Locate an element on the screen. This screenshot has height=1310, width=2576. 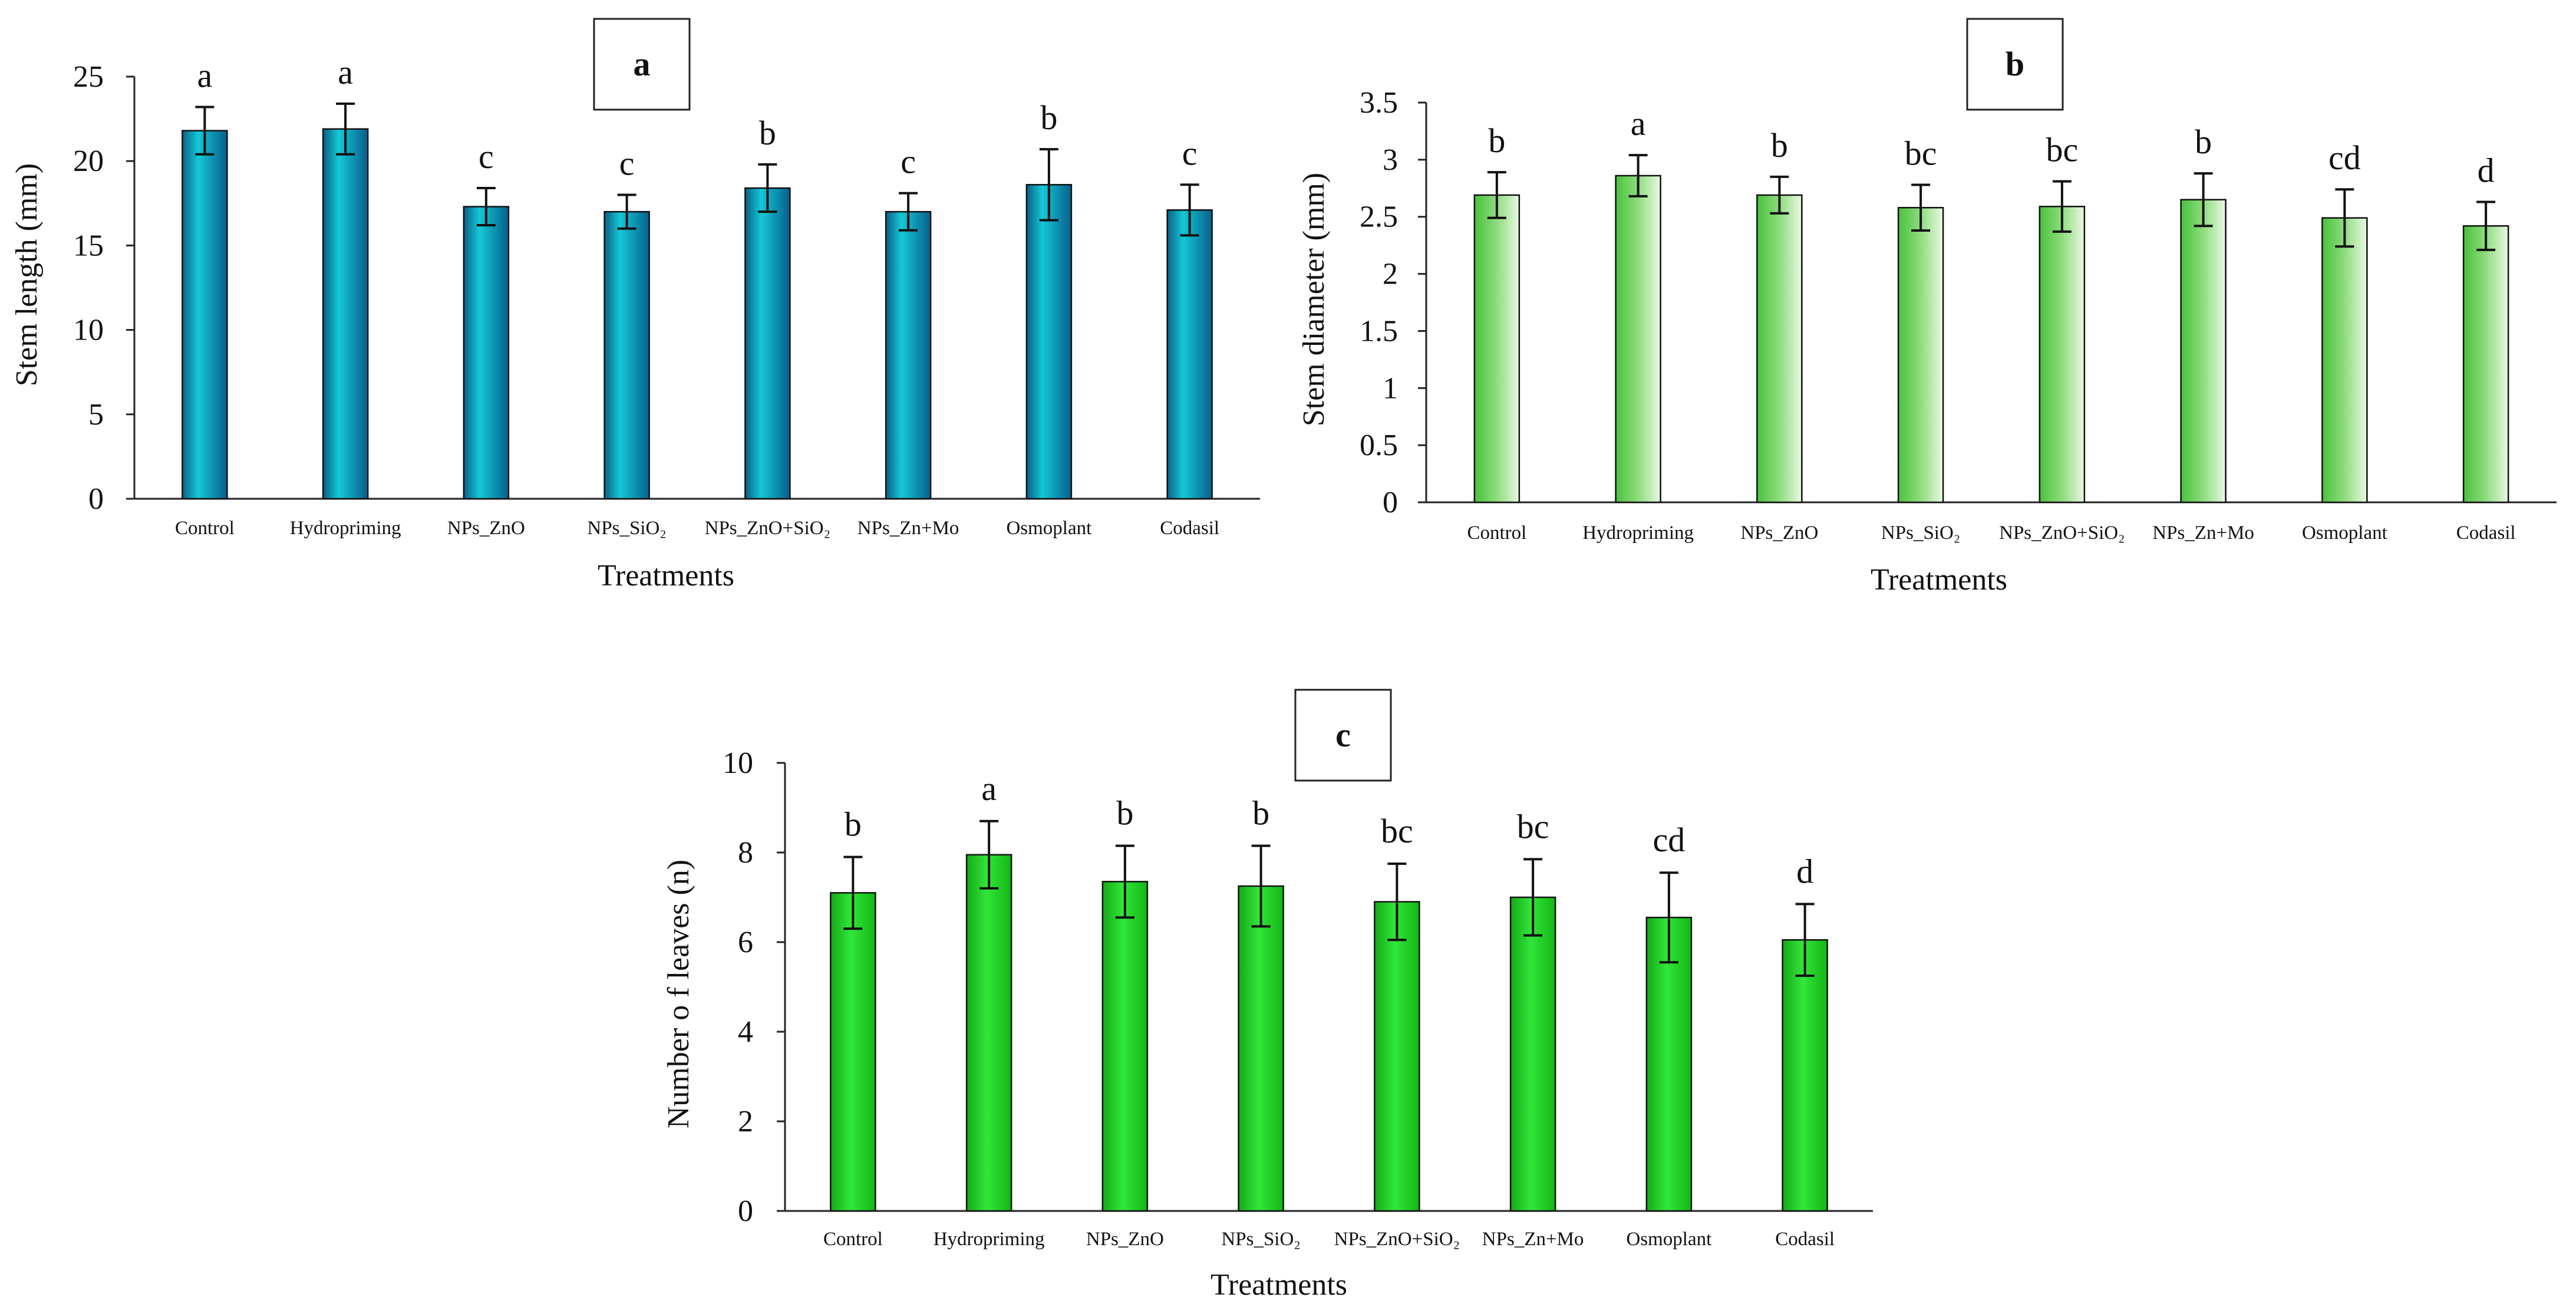
panel-label: b is located at coordinates (2015, 64).